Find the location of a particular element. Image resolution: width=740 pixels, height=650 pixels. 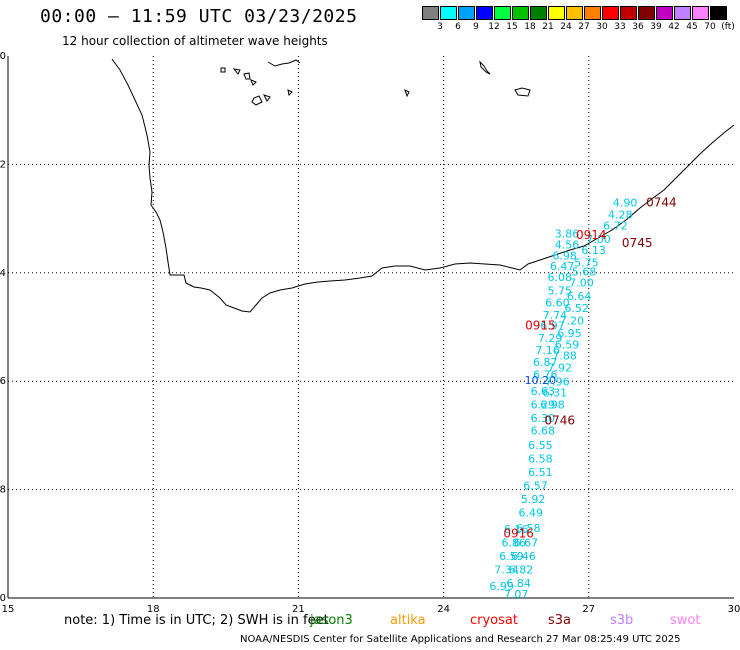

wave-height-label: 6.64 is located at coordinates (579, 296).